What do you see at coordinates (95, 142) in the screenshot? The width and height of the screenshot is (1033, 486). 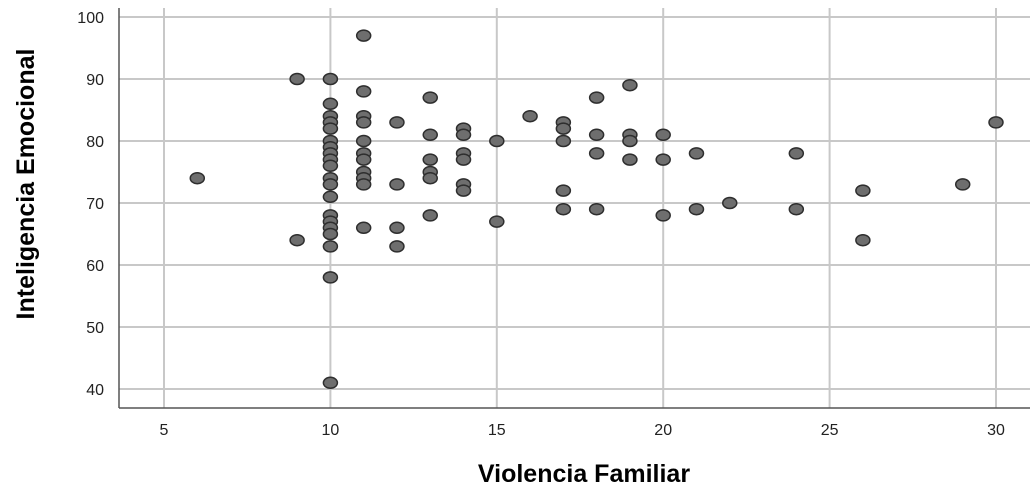 I see `y-tick-label: 80` at bounding box center [95, 142].